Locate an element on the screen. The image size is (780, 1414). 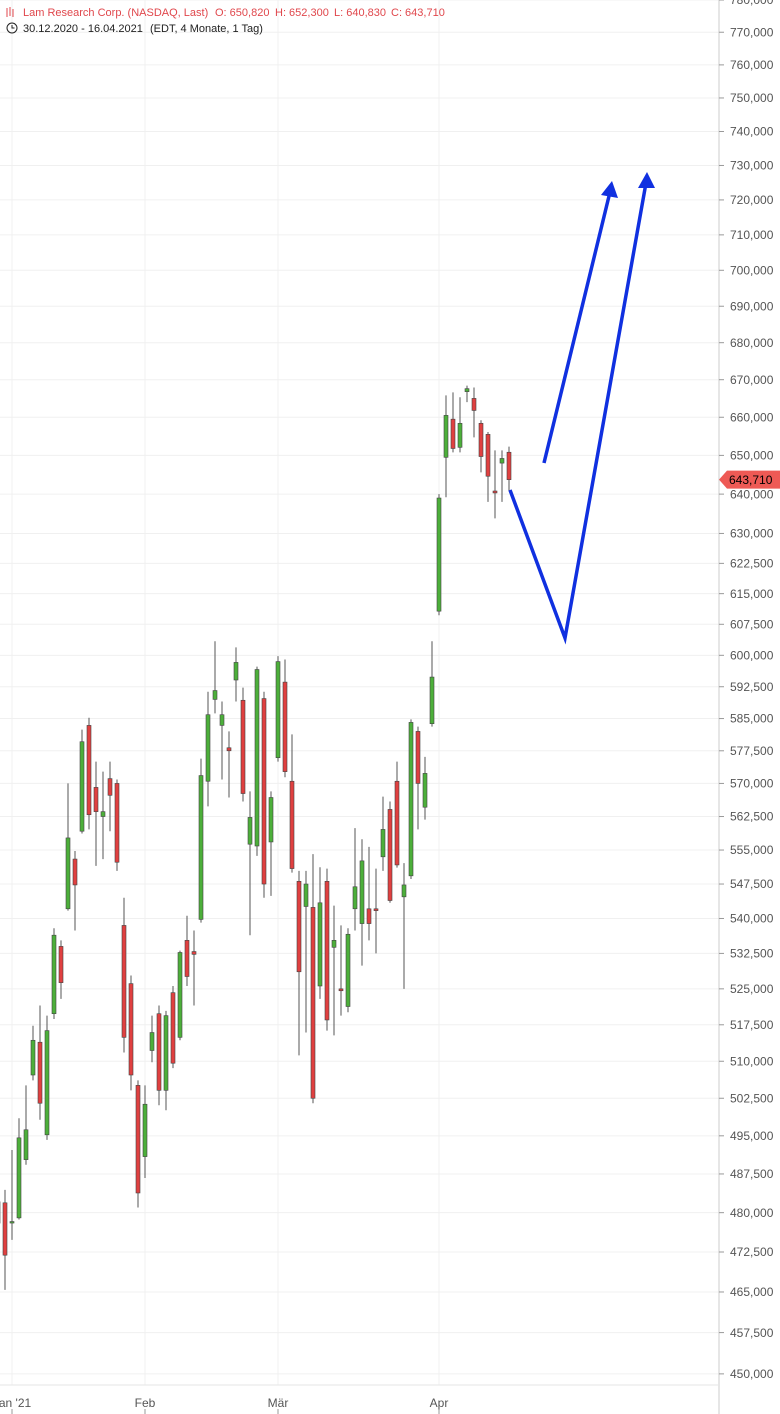
y-tick-label: 547,500 is located at coordinates (752, 884).